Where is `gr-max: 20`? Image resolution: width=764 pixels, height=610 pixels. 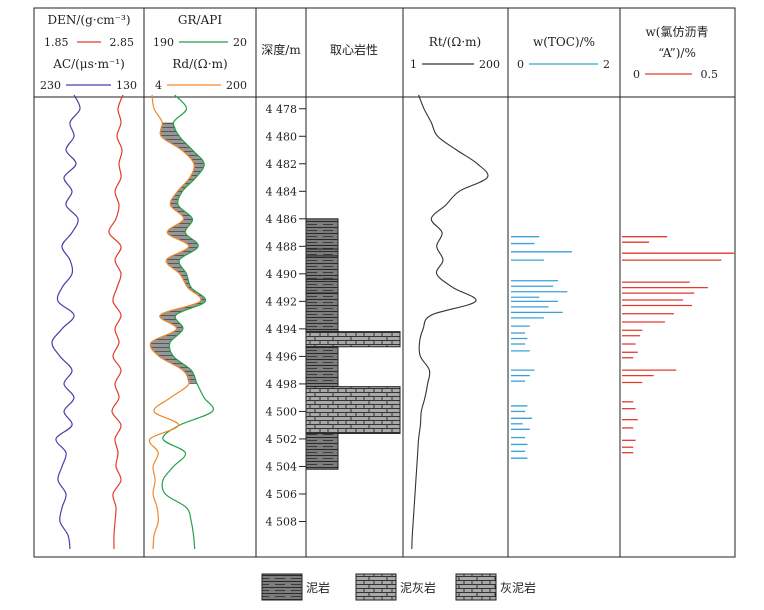
gr-max: 20 is located at coordinates (240, 42).